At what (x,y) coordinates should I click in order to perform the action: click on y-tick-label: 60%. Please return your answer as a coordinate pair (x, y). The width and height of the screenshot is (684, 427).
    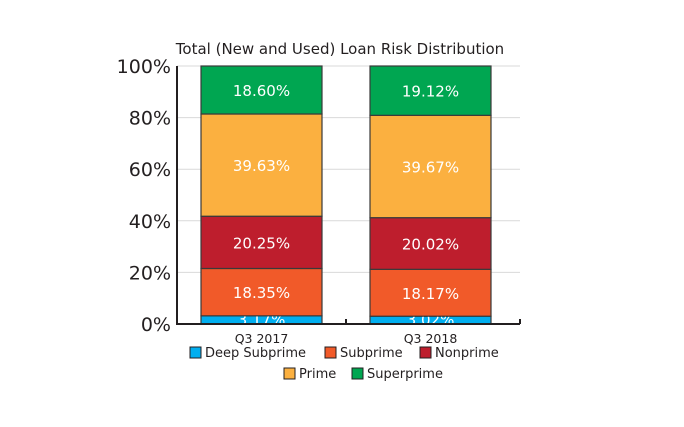
    Looking at the image, I should click on (150, 170).